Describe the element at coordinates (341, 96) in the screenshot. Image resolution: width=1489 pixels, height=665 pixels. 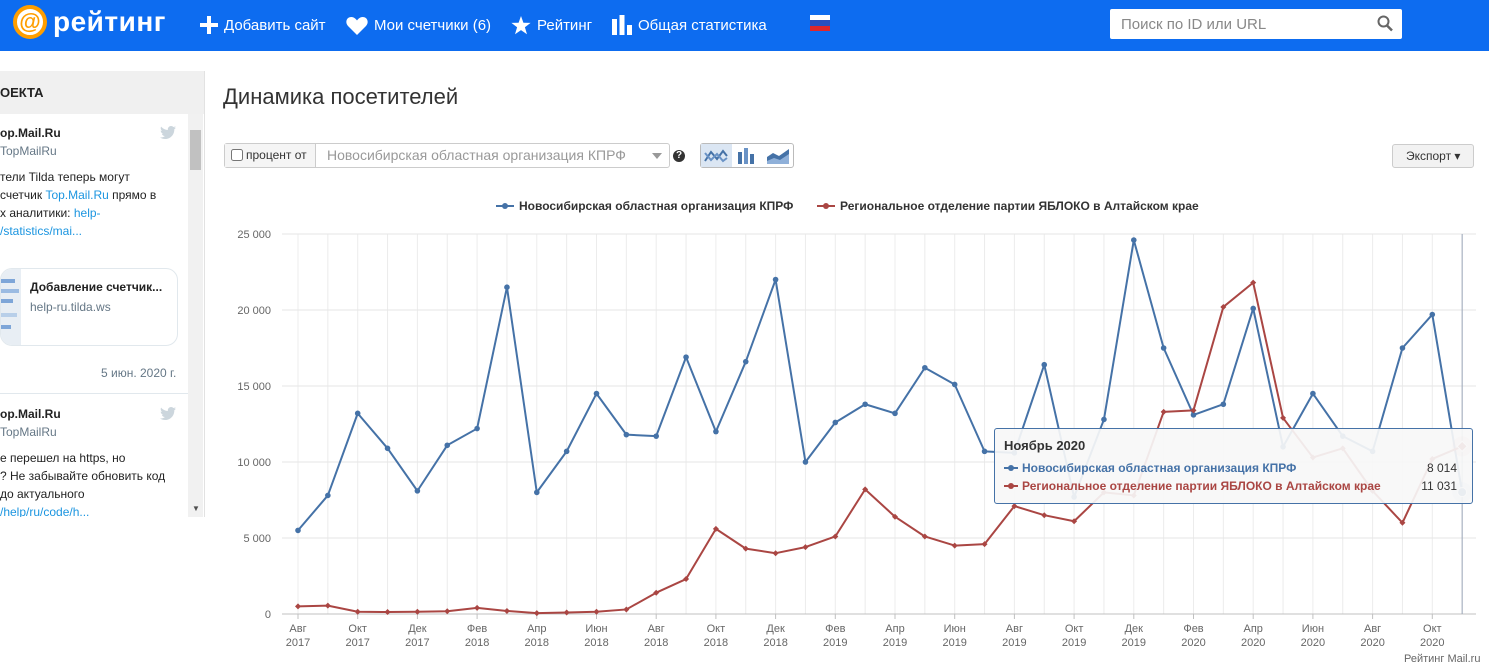
I see `page-title: Динамика посетителей` at that location.